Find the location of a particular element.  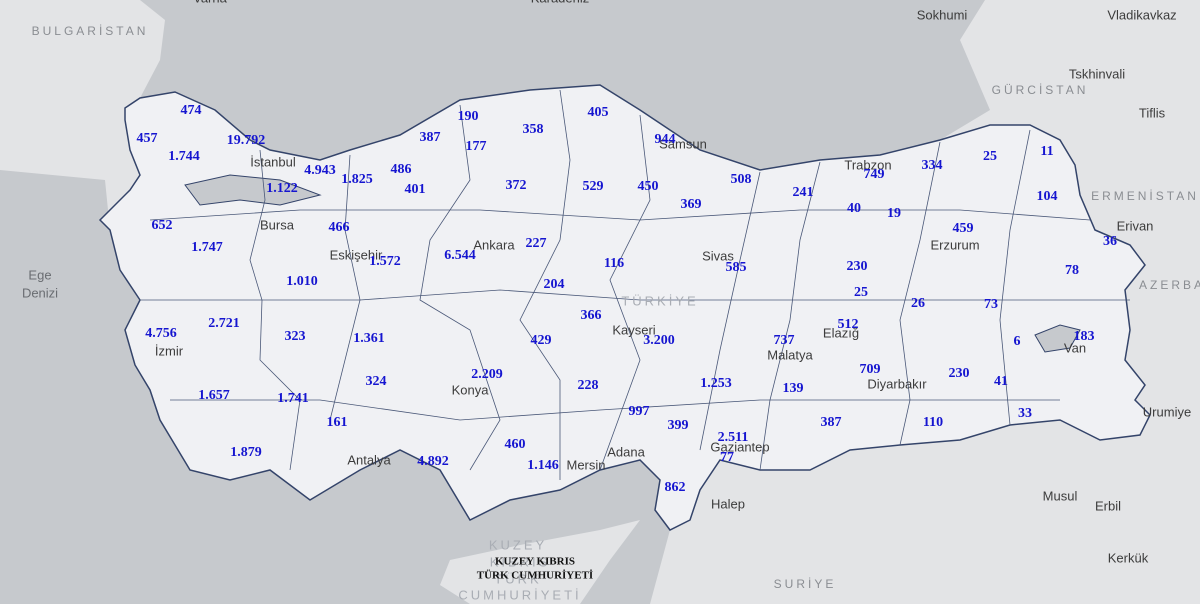

place-label: Tiflis is located at coordinates (1152, 112).